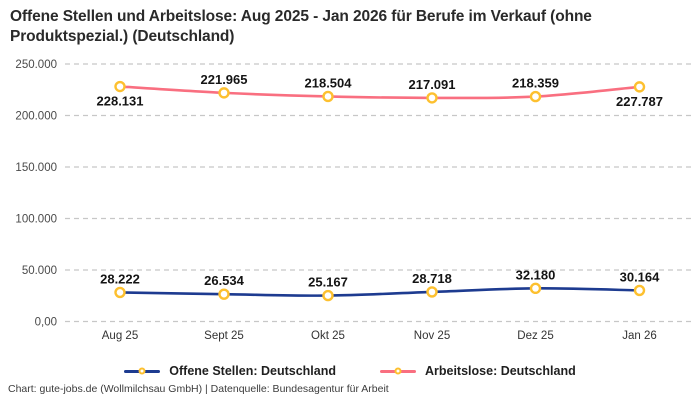  I want to click on x-tick-label: Jan 26, so click(639, 336).